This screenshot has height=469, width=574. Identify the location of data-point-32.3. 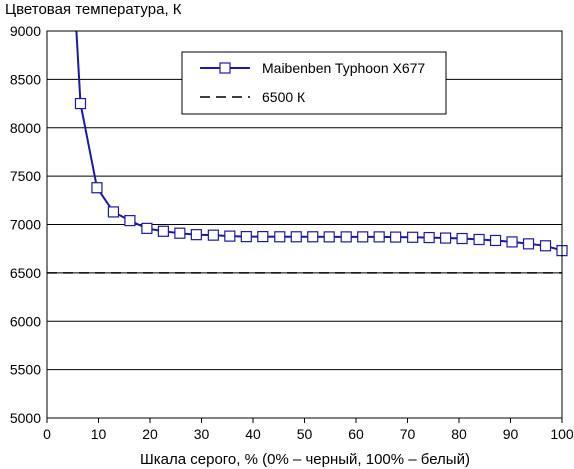
(213, 235).